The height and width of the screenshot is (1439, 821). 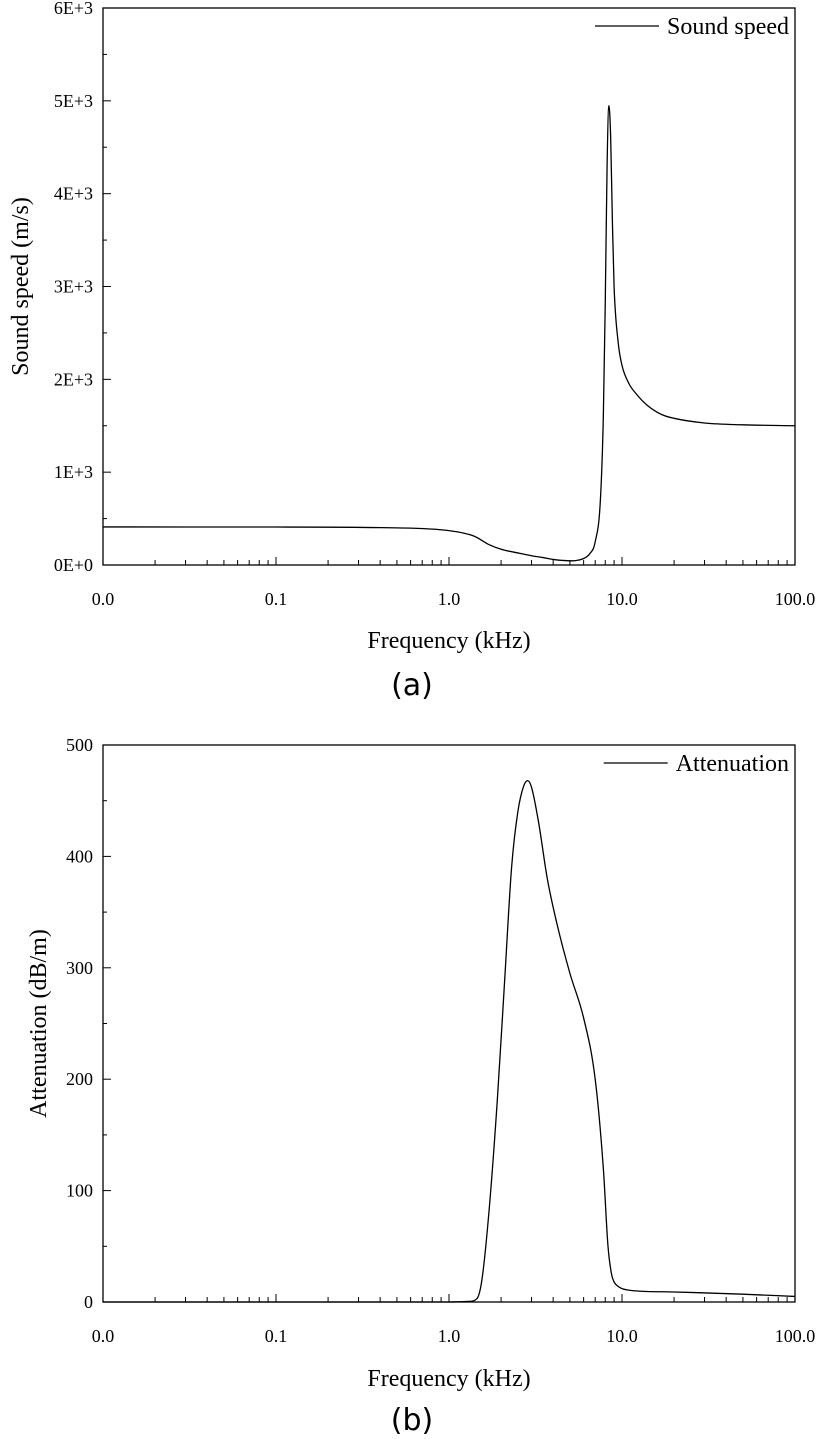 What do you see at coordinates (79, 745) in the screenshot?
I see `y-tick-label: 500` at bounding box center [79, 745].